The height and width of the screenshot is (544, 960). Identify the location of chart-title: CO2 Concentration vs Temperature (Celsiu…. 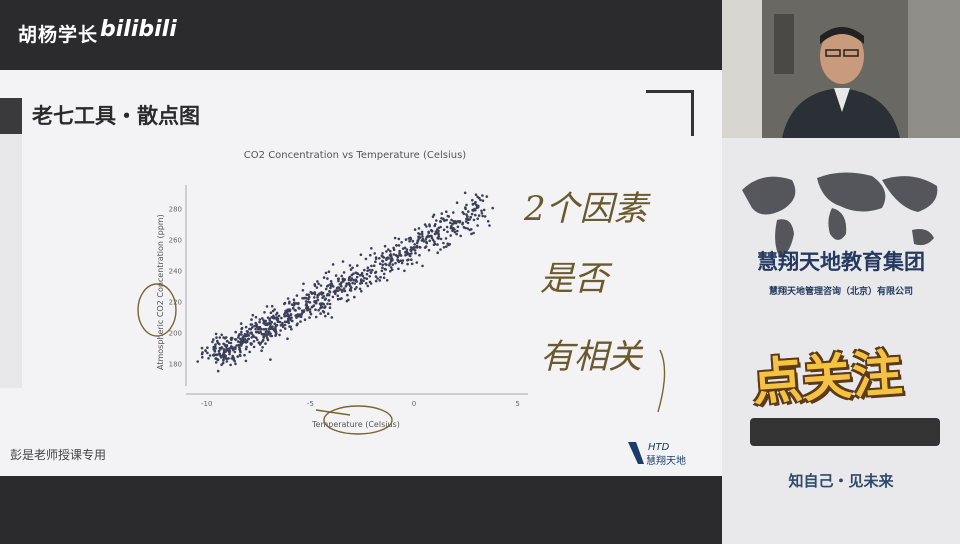
(355, 155).